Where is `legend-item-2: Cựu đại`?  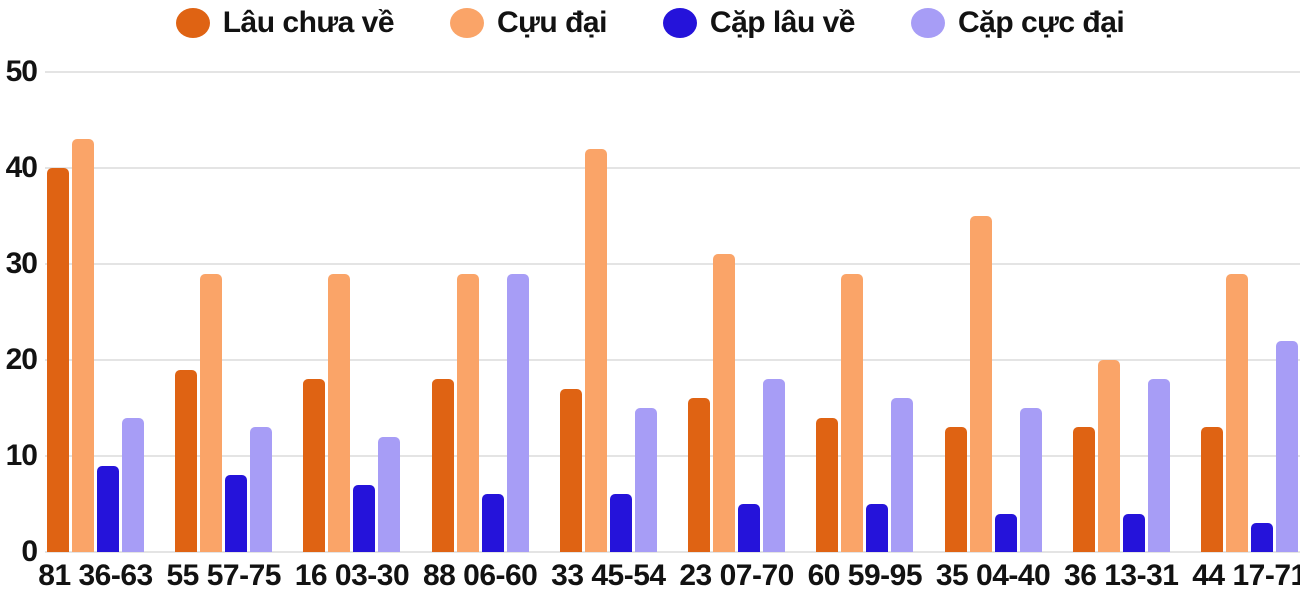
legend-item-2: Cựu đại is located at coordinates (528, 23).